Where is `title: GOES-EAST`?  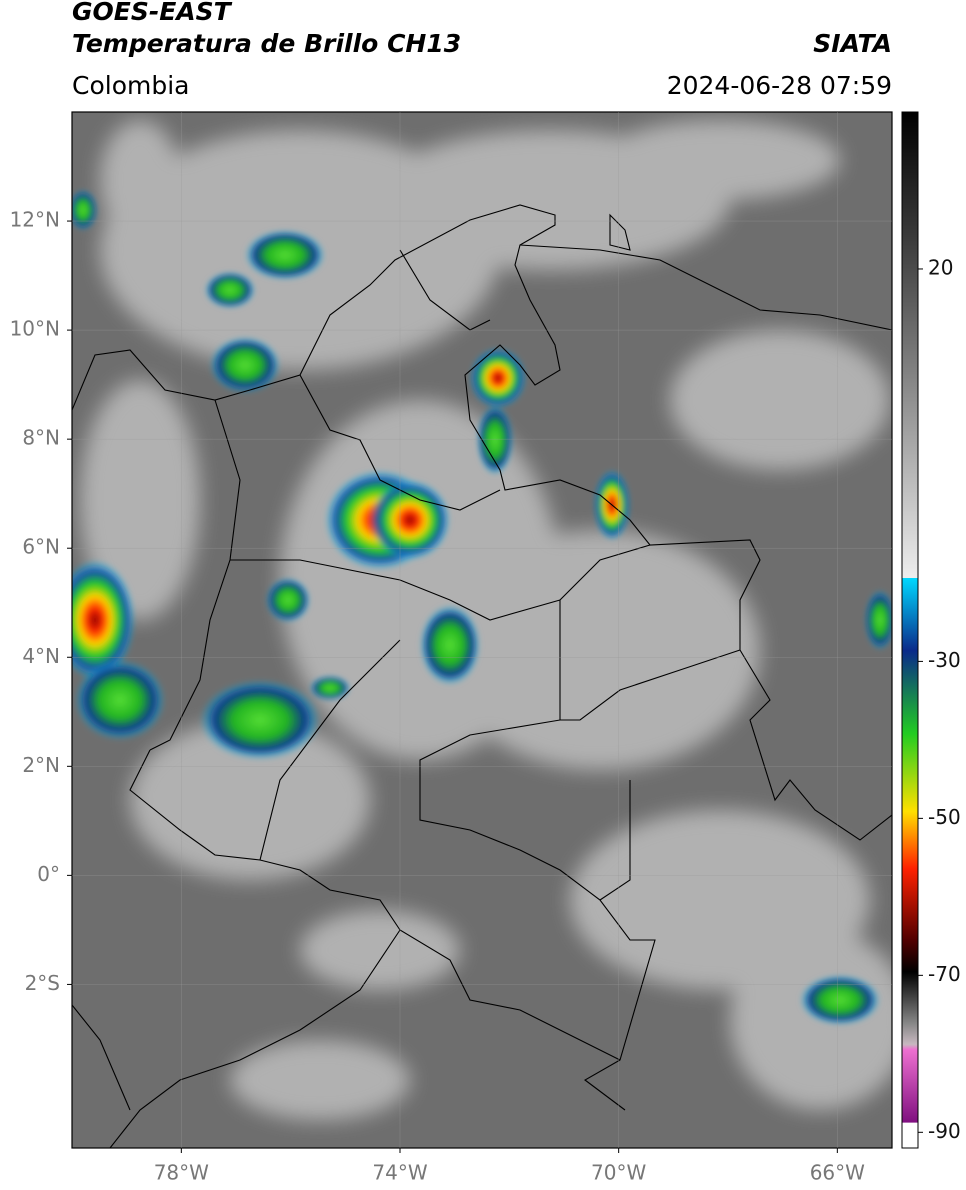
title: GOES-EAST is located at coordinates (152, 13).